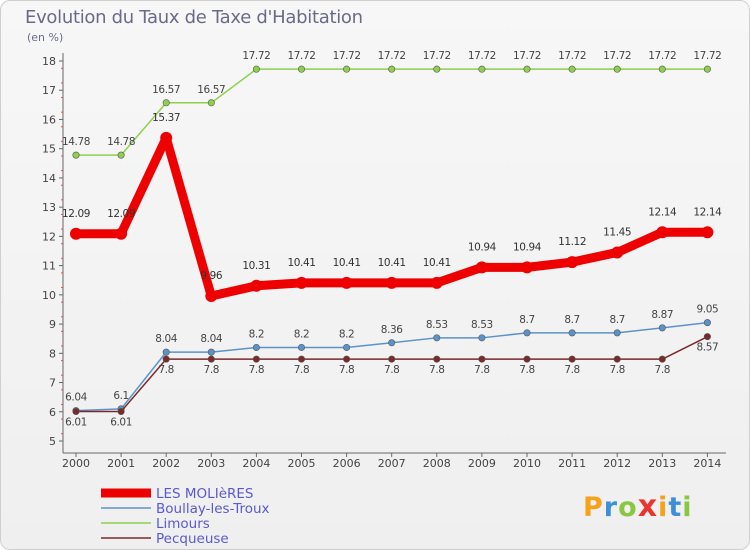 The width and height of the screenshot is (750, 550). Describe the element at coordinates (572, 463) in the screenshot. I see `x-tick-label: 2011` at that location.